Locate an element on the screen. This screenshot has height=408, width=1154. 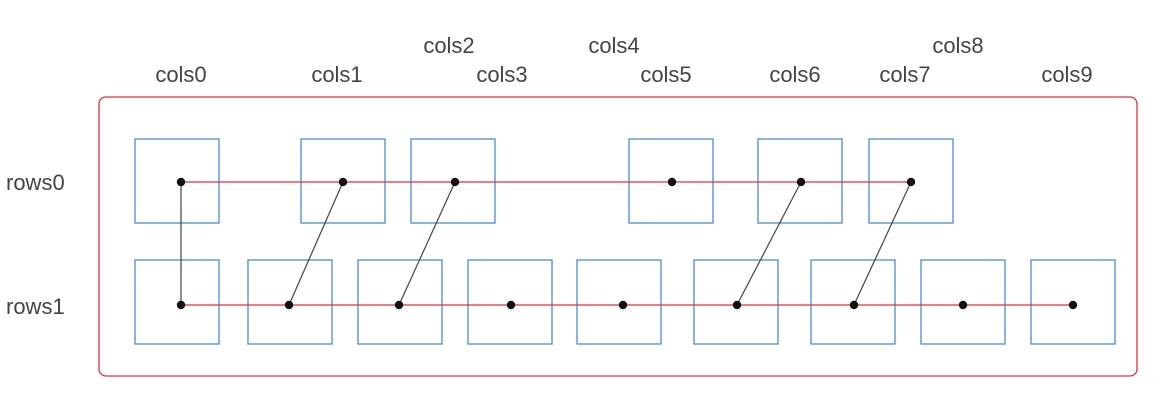
node-box-rows0-cols0 is located at coordinates (177, 181).